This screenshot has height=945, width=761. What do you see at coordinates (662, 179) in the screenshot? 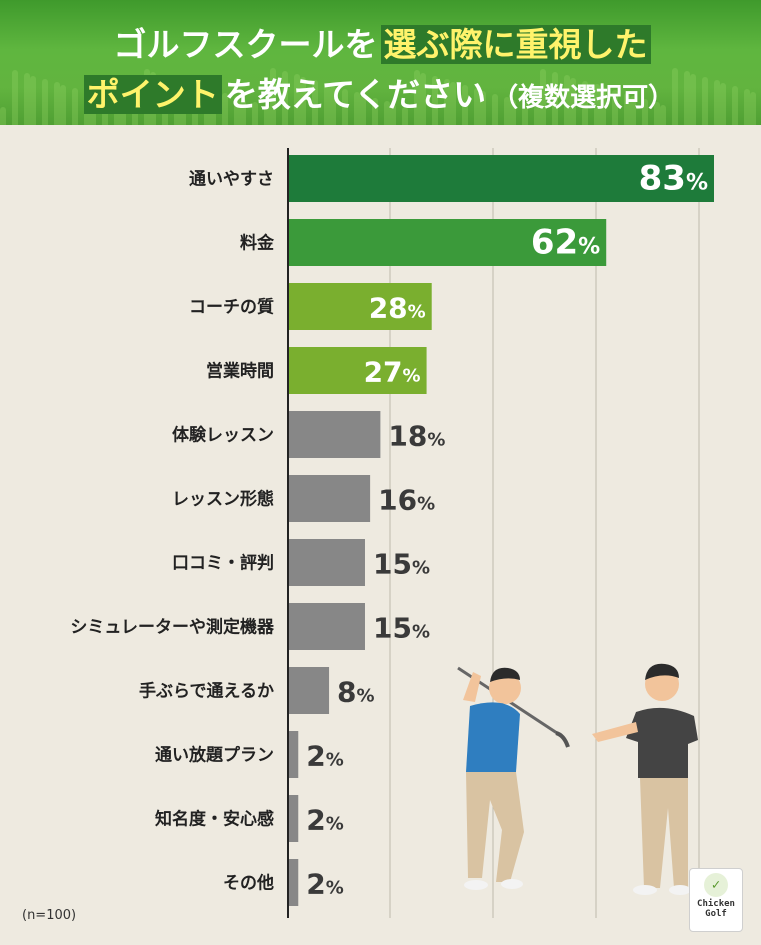
I see `value-number: 83` at bounding box center [662, 179].